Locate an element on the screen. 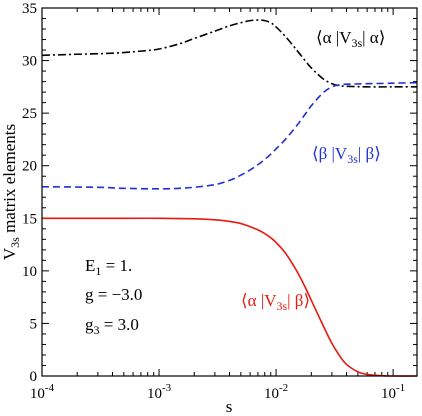 This screenshot has height=416, width=422. annotation-e1: E1 = 1. is located at coordinates (108, 267).